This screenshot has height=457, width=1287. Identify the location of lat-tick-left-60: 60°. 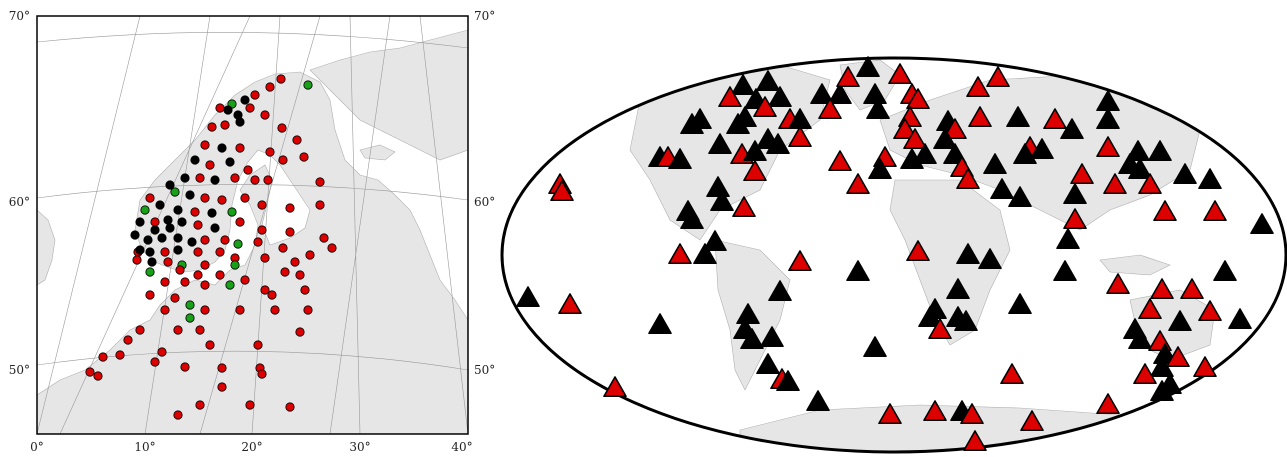
(19, 202).